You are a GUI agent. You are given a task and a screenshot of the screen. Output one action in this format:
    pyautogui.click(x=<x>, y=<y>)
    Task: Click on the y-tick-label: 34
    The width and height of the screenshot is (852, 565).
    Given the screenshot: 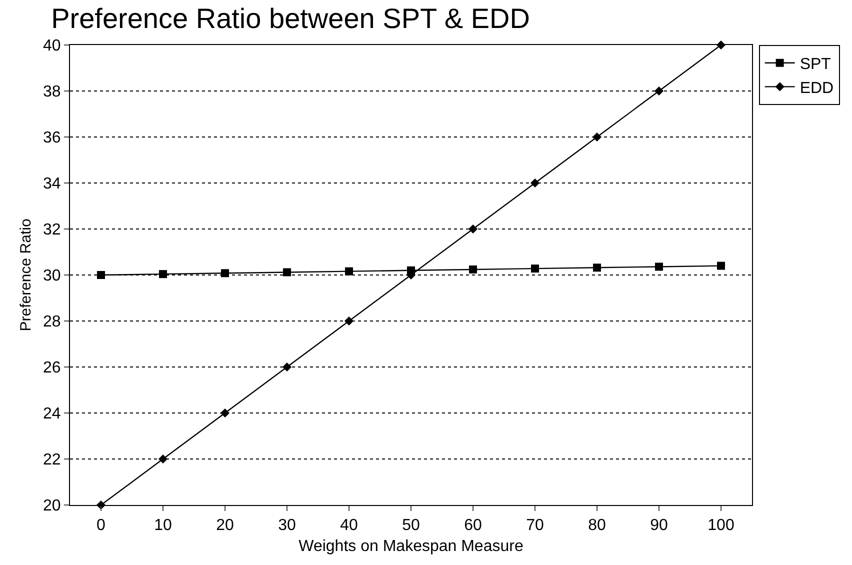 What is the action you would take?
    pyautogui.click(x=52, y=184)
    